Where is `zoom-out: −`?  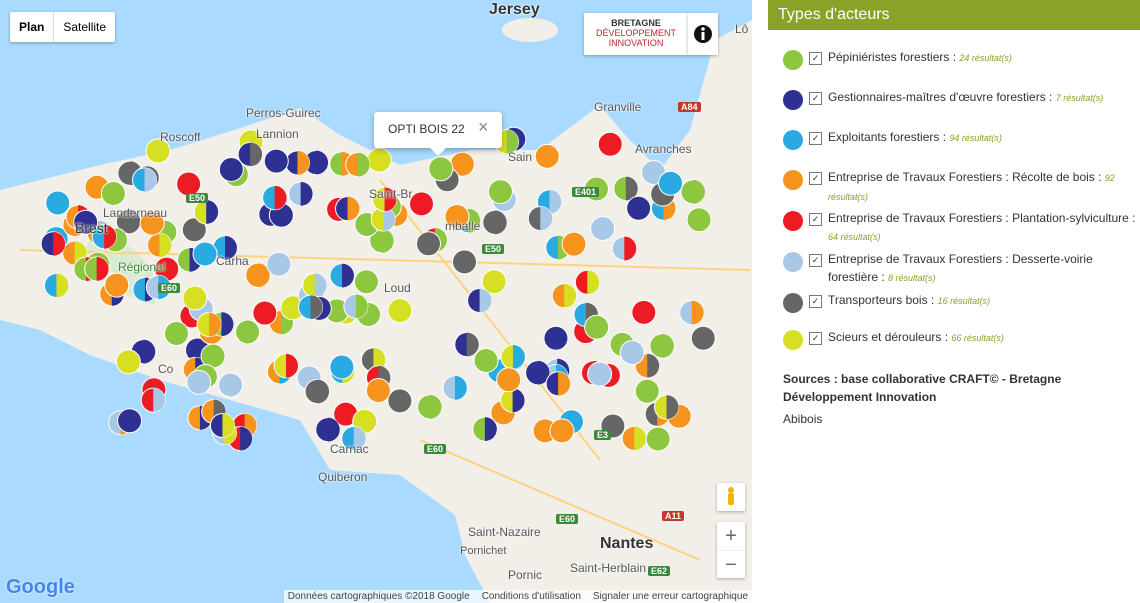 zoom-out: − is located at coordinates (731, 564).